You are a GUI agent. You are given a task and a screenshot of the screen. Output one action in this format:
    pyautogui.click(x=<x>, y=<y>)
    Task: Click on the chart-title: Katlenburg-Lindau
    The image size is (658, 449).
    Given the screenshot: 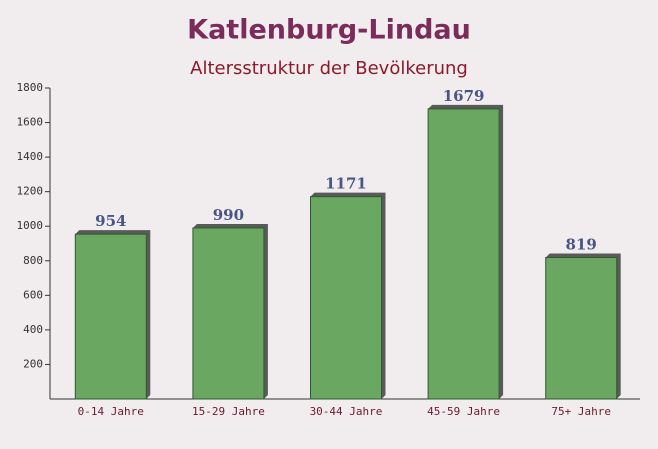 What is the action you would take?
    pyautogui.click(x=329, y=30)
    